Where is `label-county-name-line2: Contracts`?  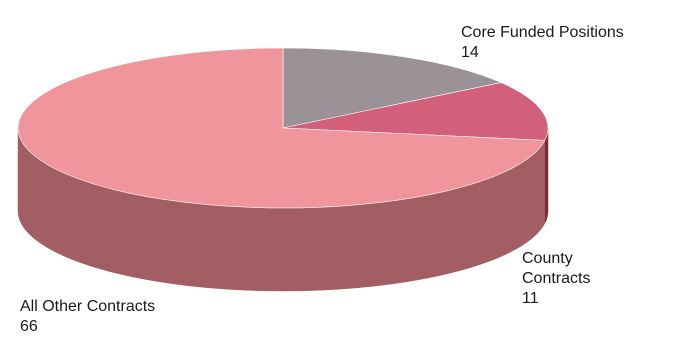 label-county-name-line2: Contracts is located at coordinates (556, 278).